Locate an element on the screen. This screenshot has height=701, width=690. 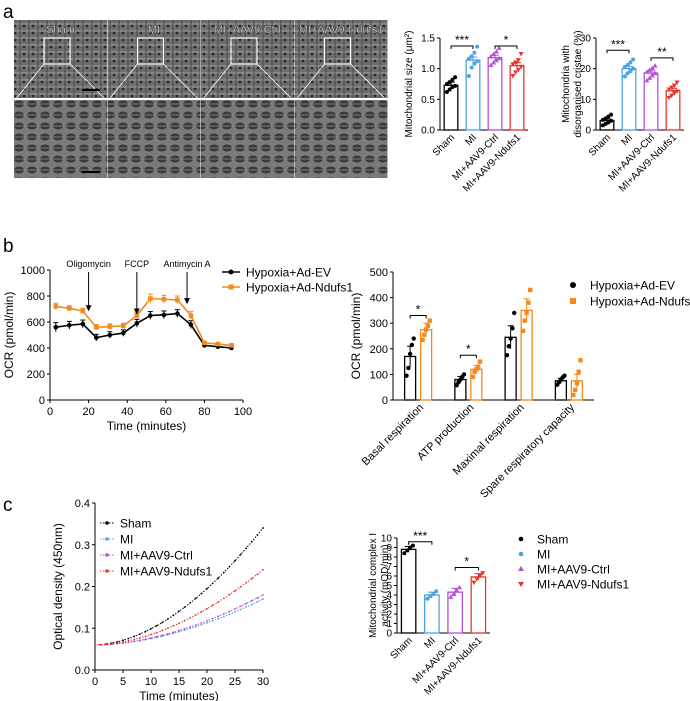
category-label-sham: Sham is located at coordinates (401, 648).